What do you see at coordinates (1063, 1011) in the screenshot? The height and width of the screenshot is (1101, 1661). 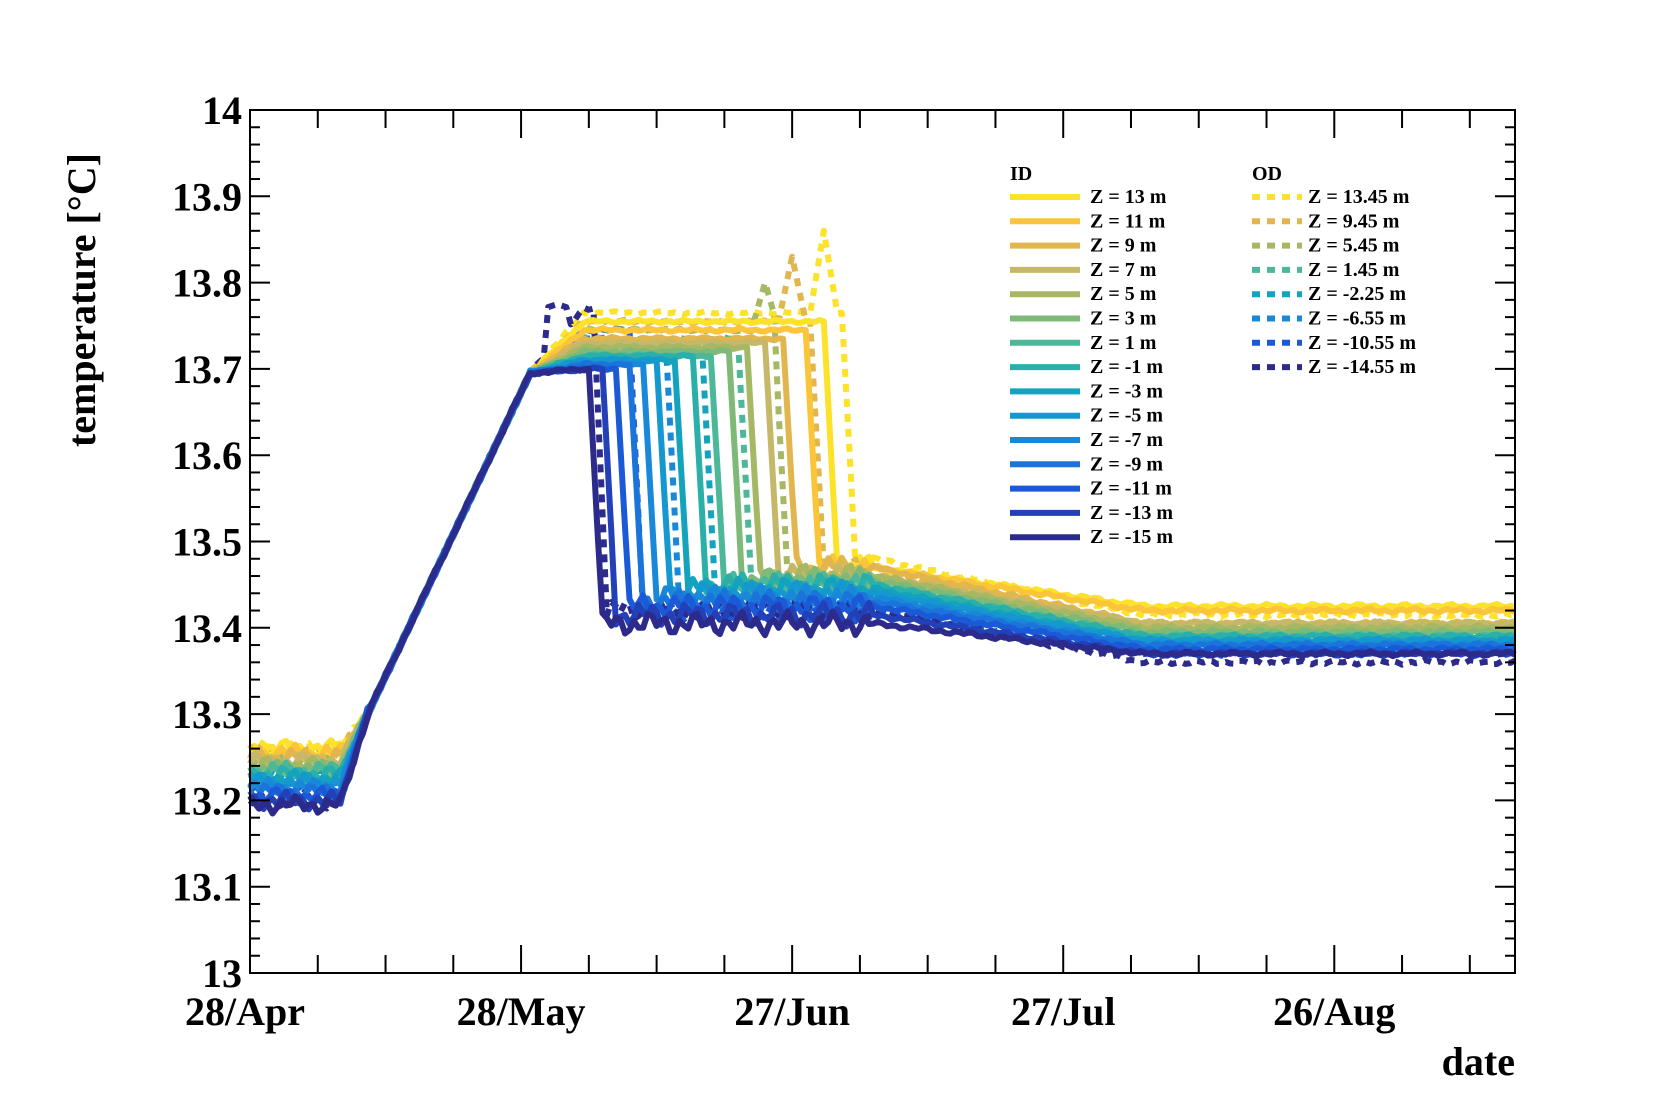 I see `x-tick-label: 27/Jul` at bounding box center [1063, 1011].